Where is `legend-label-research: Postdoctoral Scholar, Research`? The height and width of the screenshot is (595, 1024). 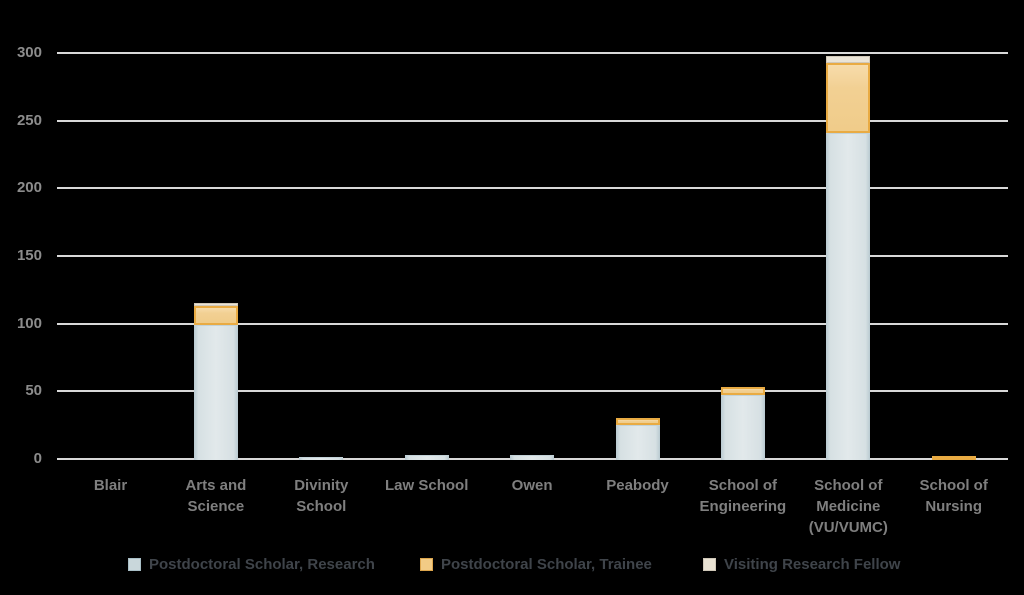 legend-label-research: Postdoctoral Scholar, Research is located at coordinates (262, 564).